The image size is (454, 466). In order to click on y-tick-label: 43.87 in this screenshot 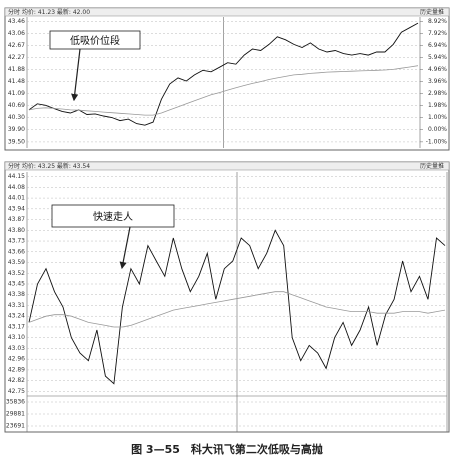, I will do `click(16, 219)`.